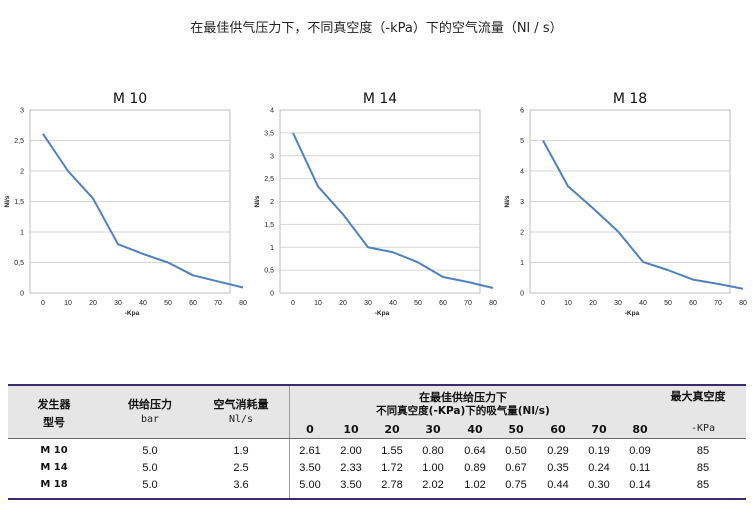  I want to click on chart-title: M 10, so click(130, 99).